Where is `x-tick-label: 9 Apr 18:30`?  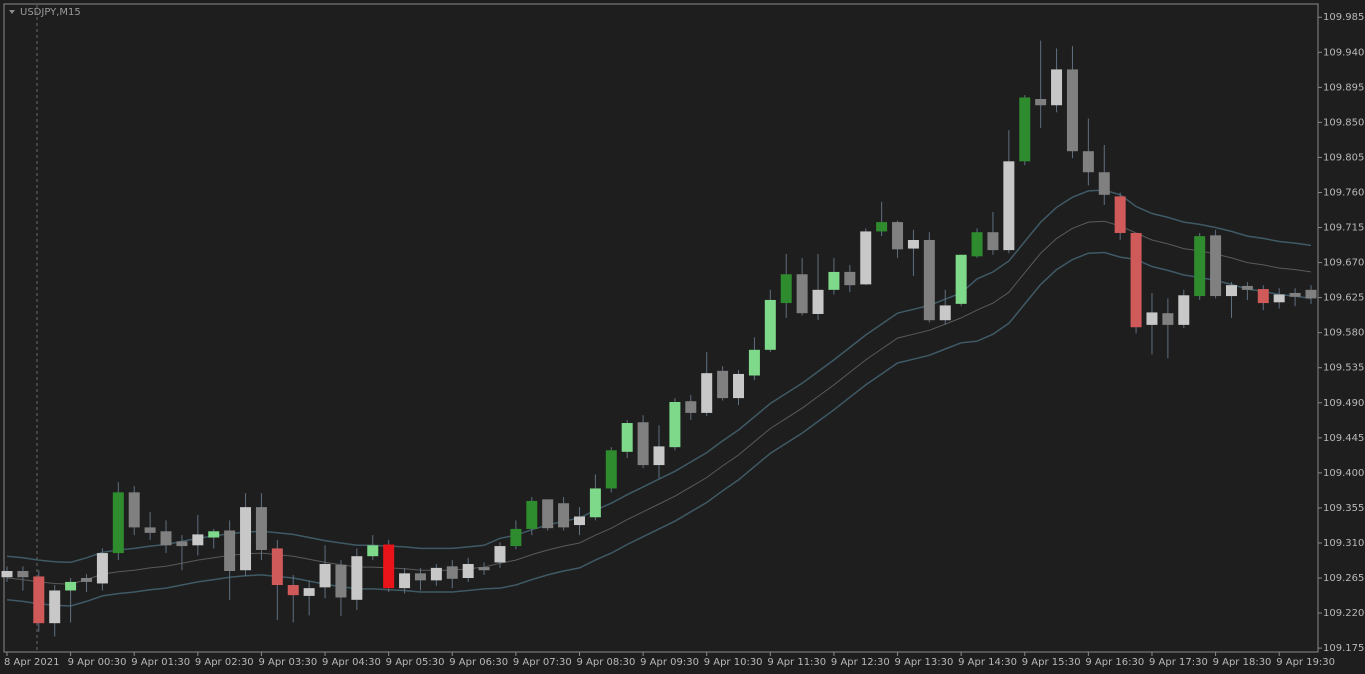 x-tick-label: 9 Apr 18:30 is located at coordinates (1242, 662).